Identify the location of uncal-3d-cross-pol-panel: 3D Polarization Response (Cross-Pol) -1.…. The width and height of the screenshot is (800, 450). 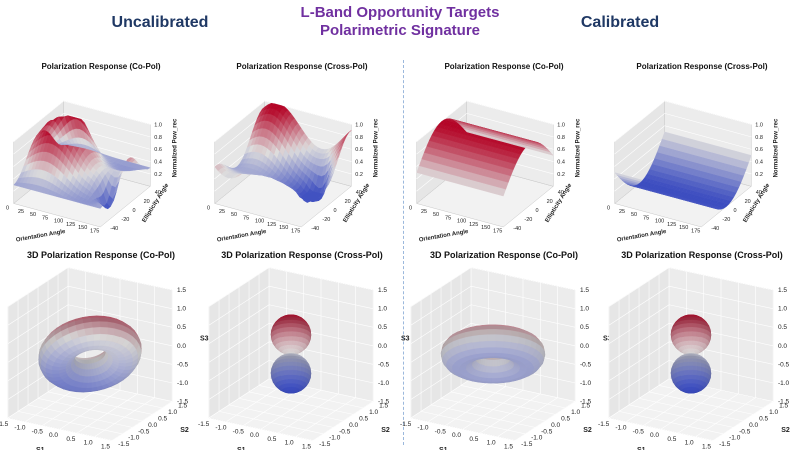
(304, 350).